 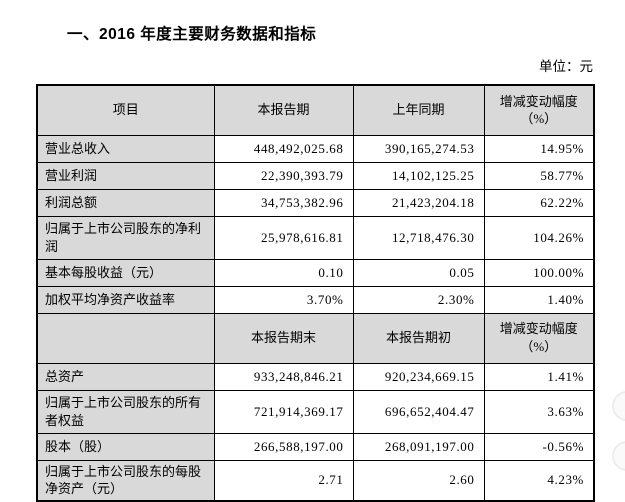 What do you see at coordinates (418, 480) in the screenshot?
I see `row-prior-value: 2.60` at bounding box center [418, 480].